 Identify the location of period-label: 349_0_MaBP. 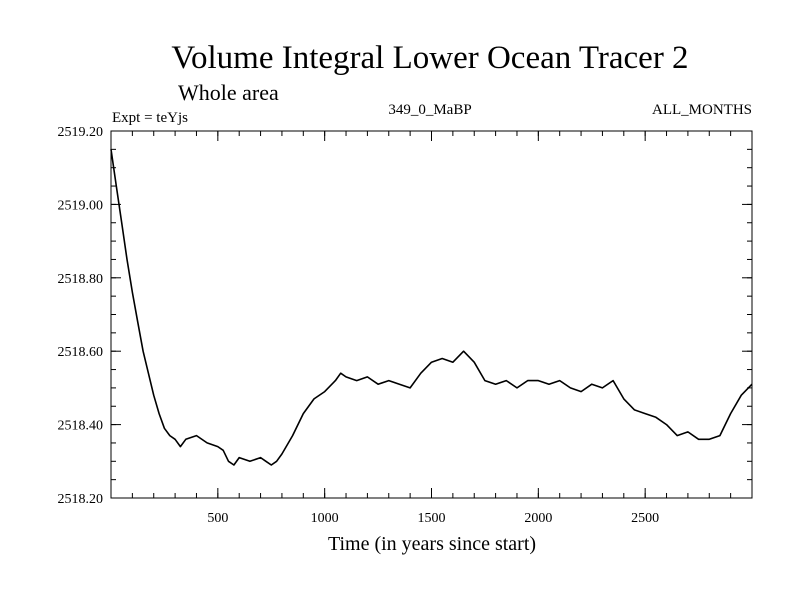
(429, 110).